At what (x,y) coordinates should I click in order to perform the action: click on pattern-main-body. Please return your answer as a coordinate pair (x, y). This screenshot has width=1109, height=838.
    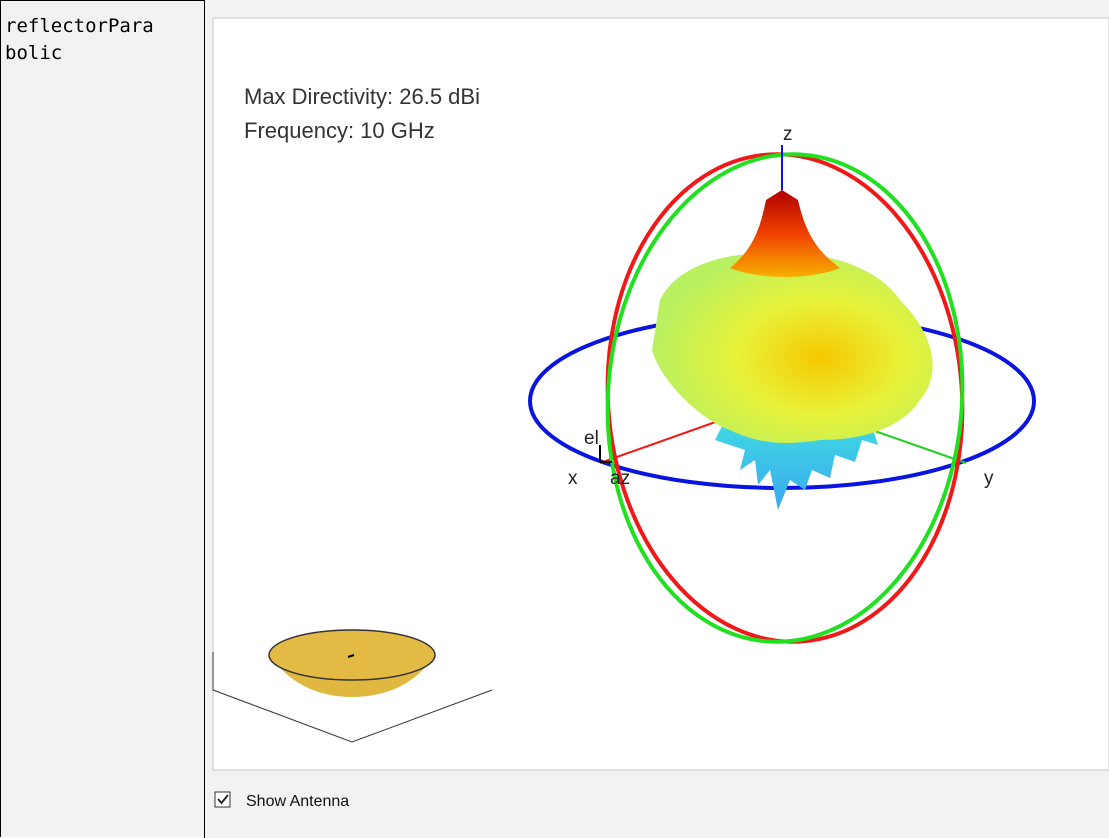
    Looking at the image, I should click on (792, 348).